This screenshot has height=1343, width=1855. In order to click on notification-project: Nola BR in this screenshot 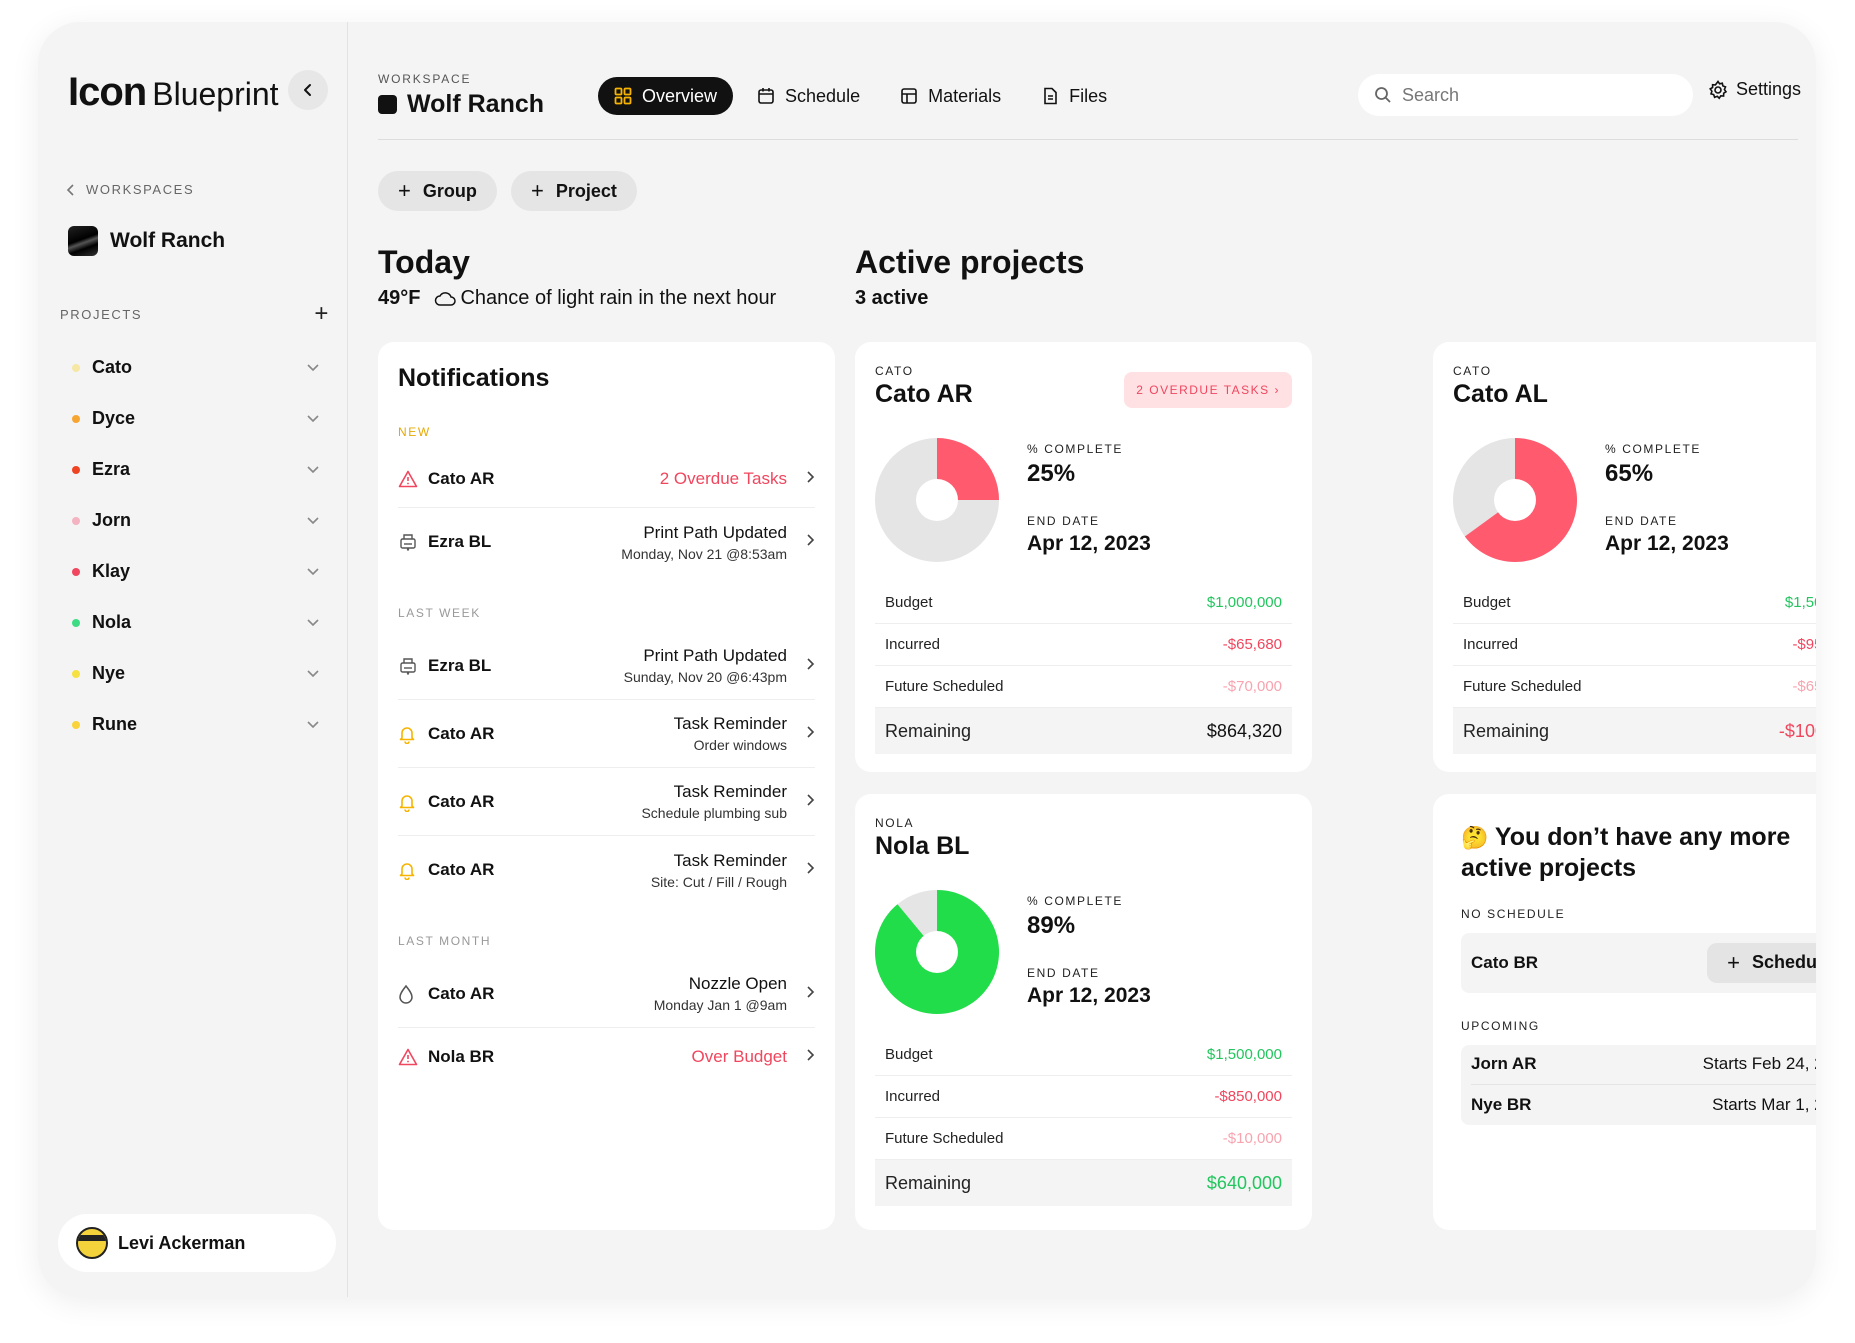, I will do `click(461, 1056)`.